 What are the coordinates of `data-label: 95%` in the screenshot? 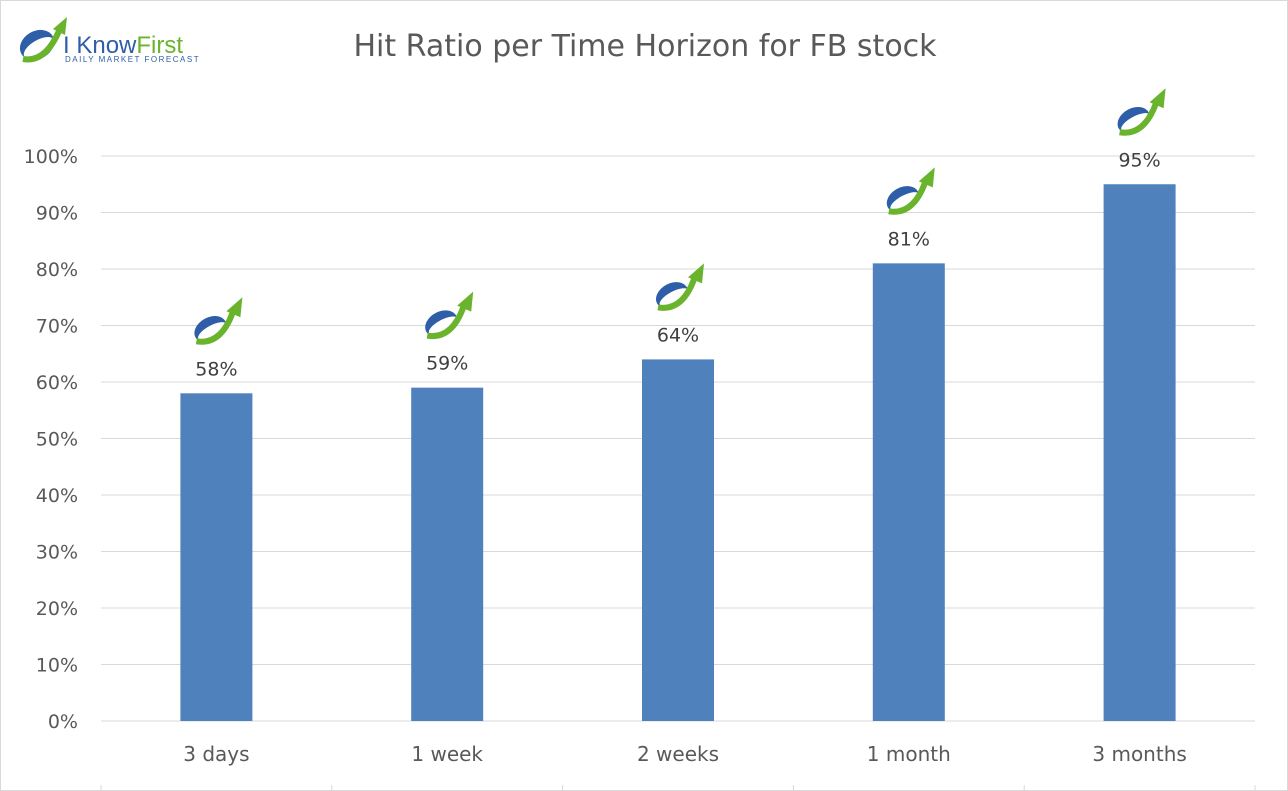 It's located at (1139, 160).